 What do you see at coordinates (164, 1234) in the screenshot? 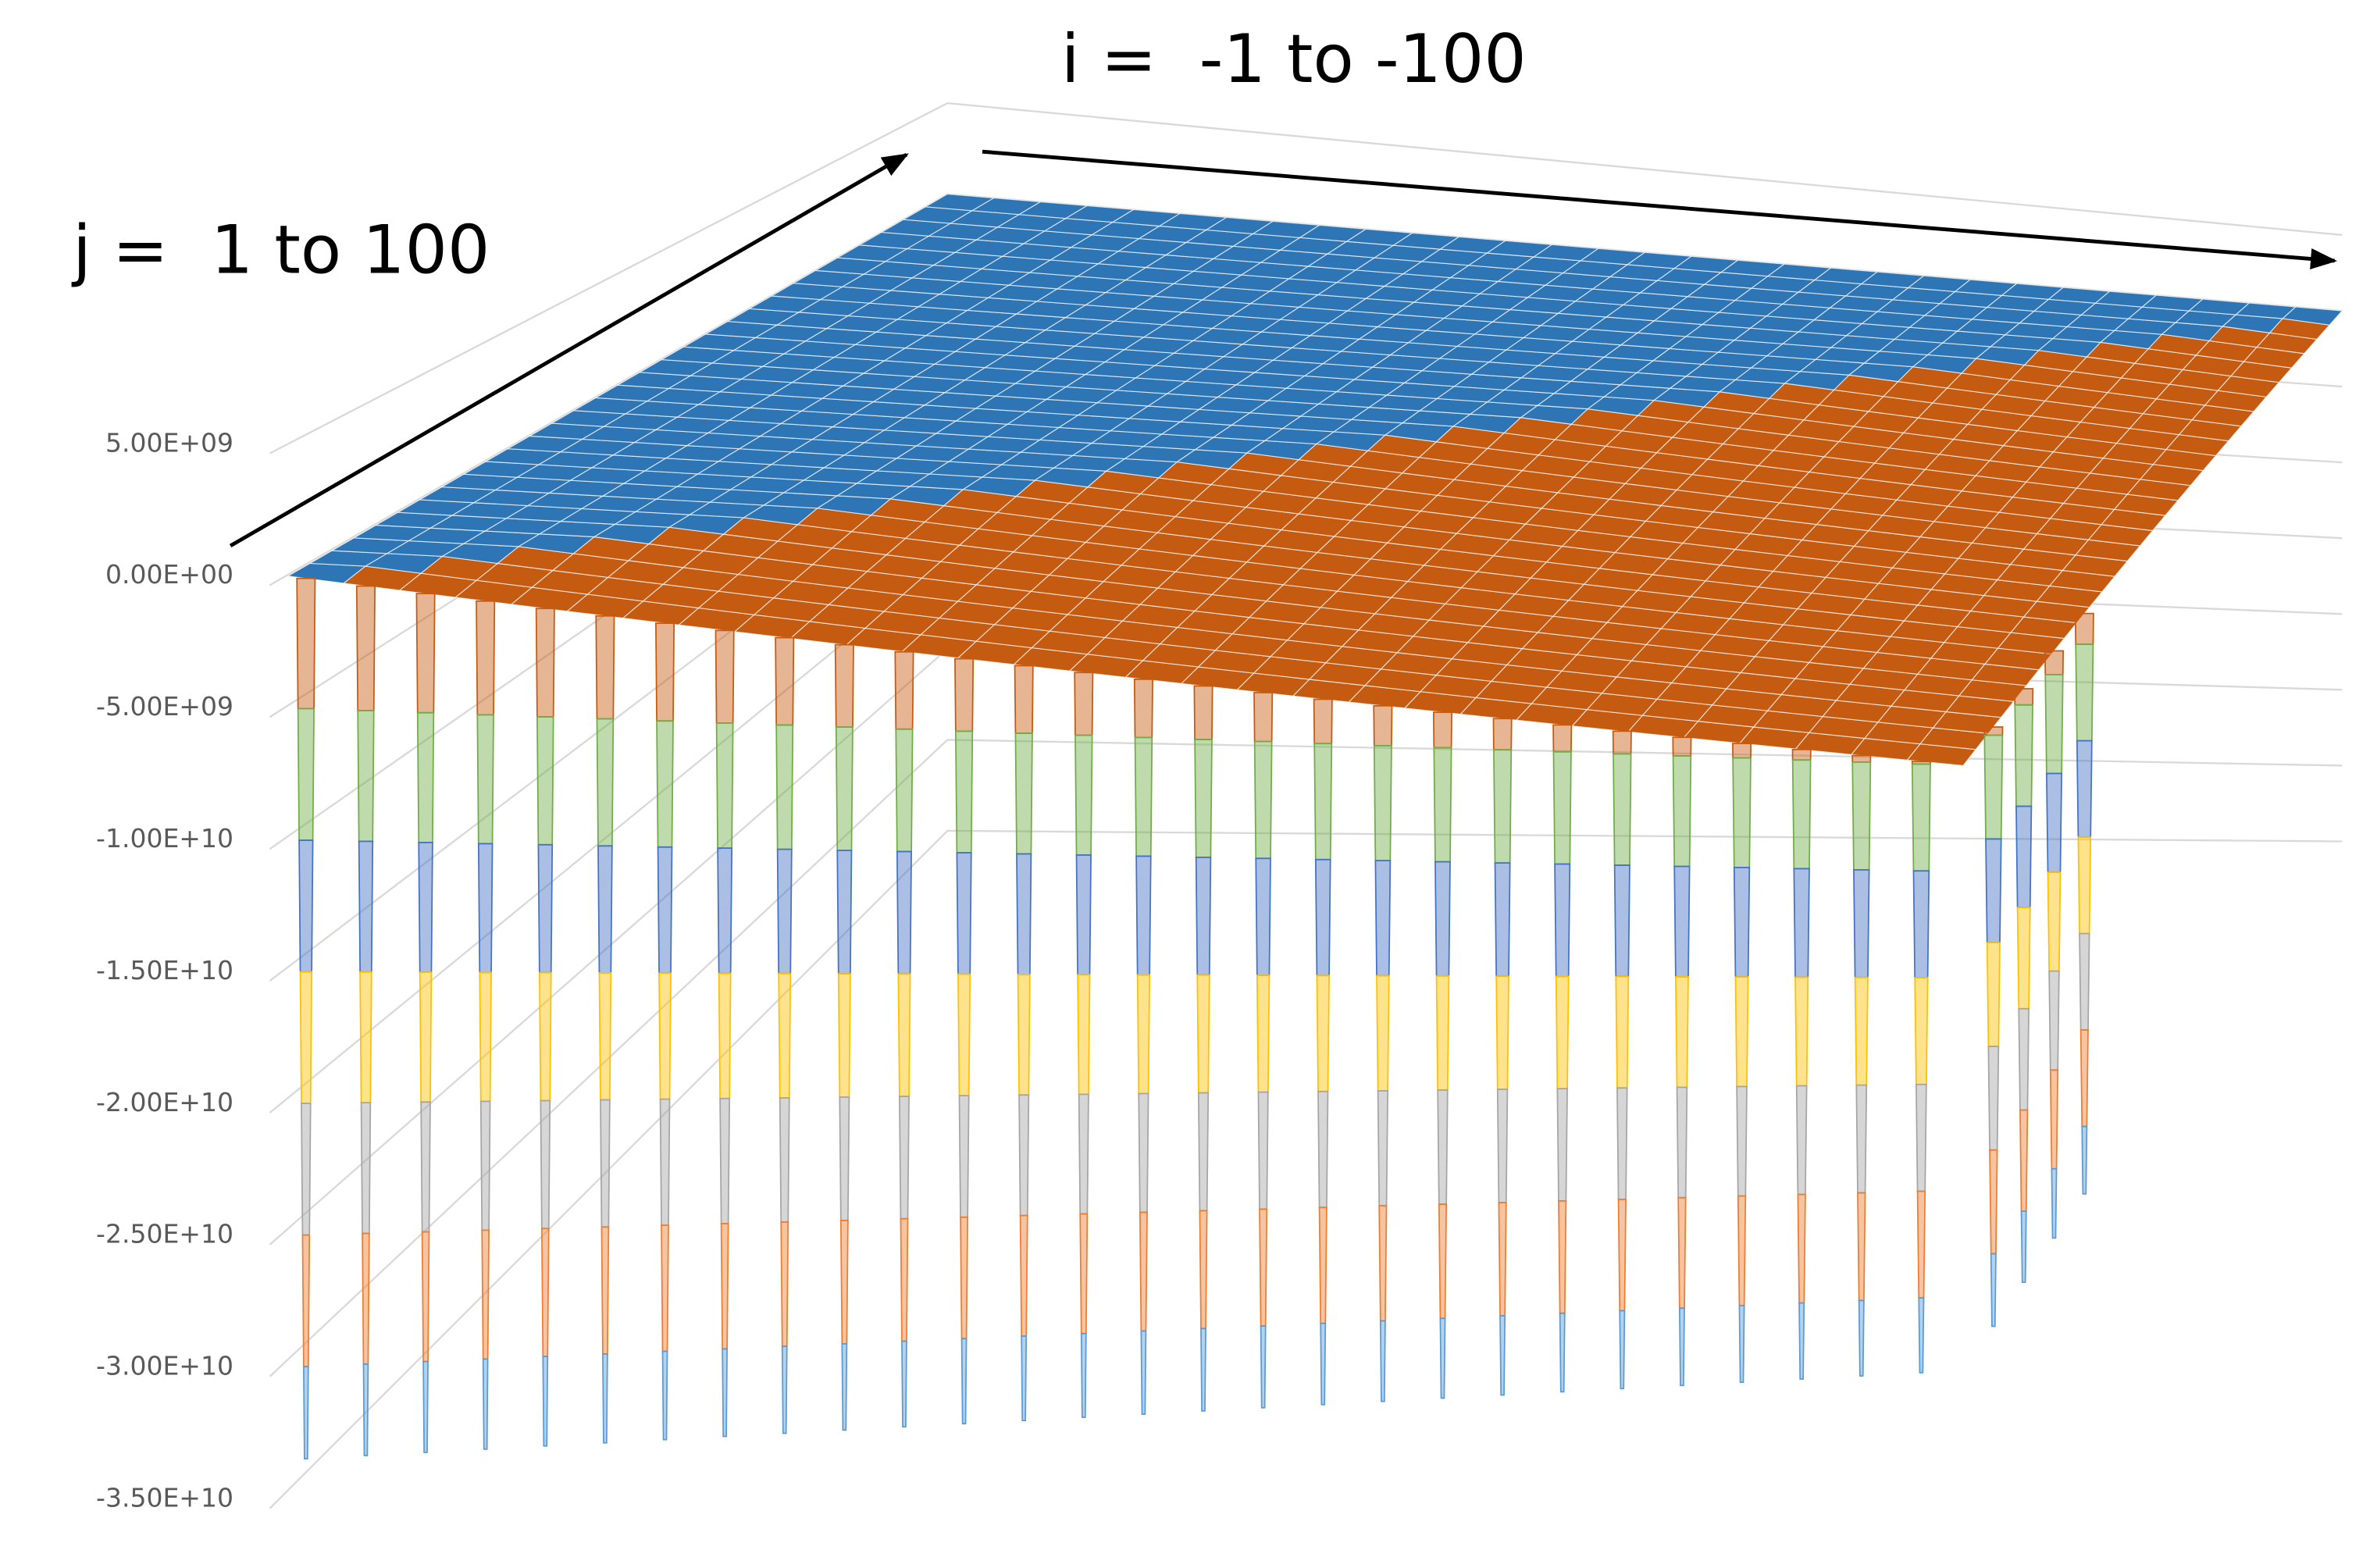
I see `z-tick-label: -2.50E+10` at bounding box center [164, 1234].